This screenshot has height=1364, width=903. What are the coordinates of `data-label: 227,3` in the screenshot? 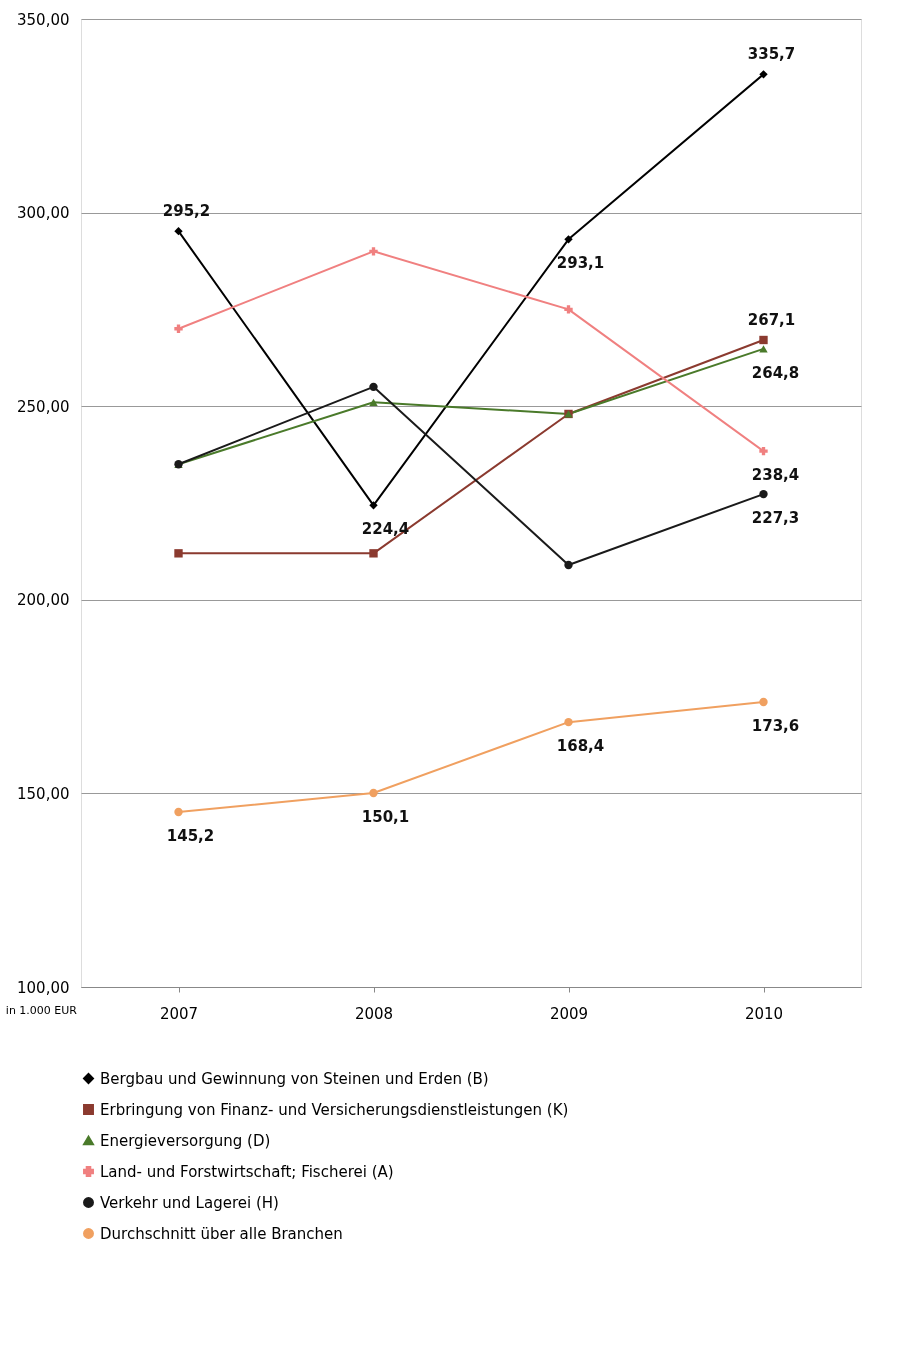 It's located at (775, 518).